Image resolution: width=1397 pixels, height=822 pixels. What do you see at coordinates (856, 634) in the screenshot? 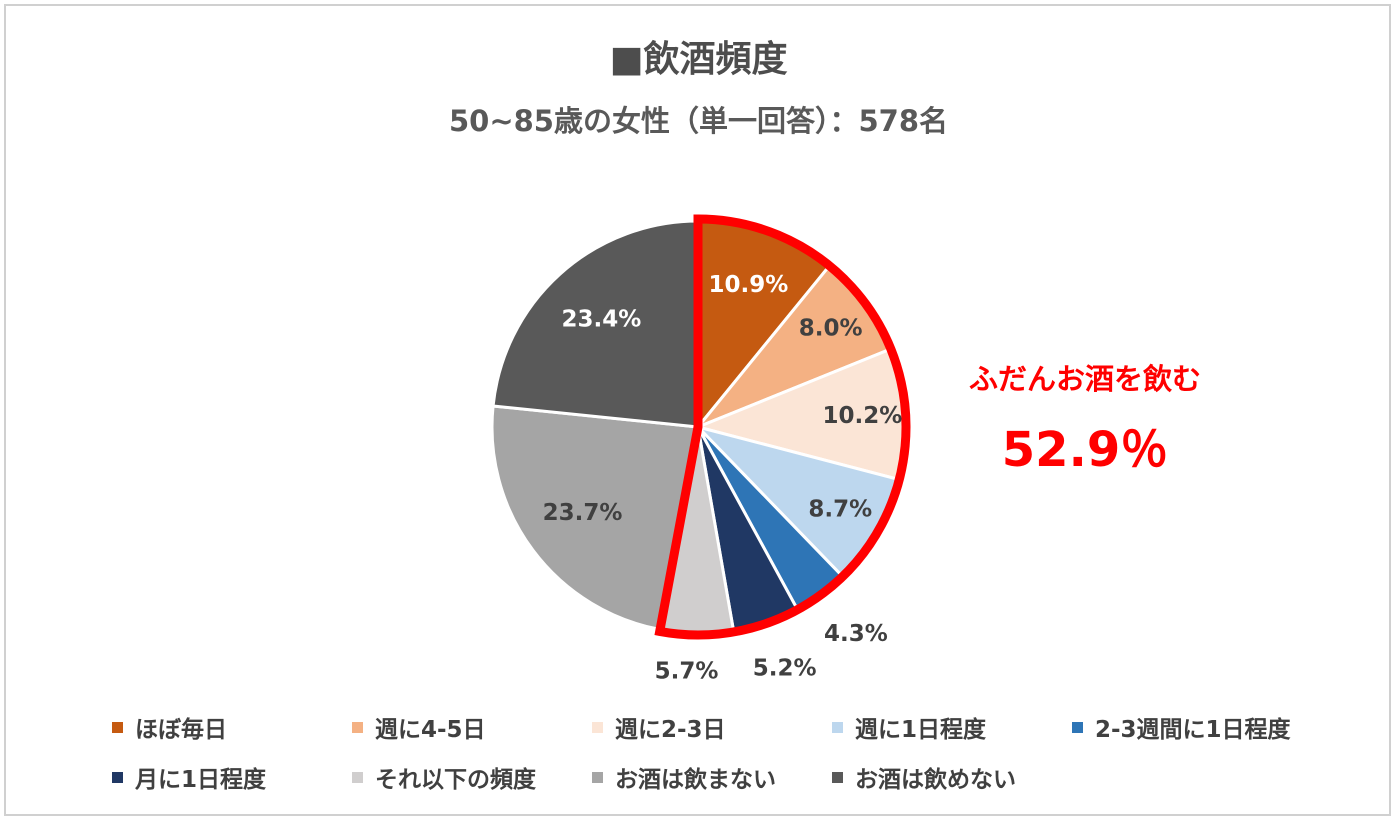
I see `slice-data-label: 4.3%` at bounding box center [856, 634].